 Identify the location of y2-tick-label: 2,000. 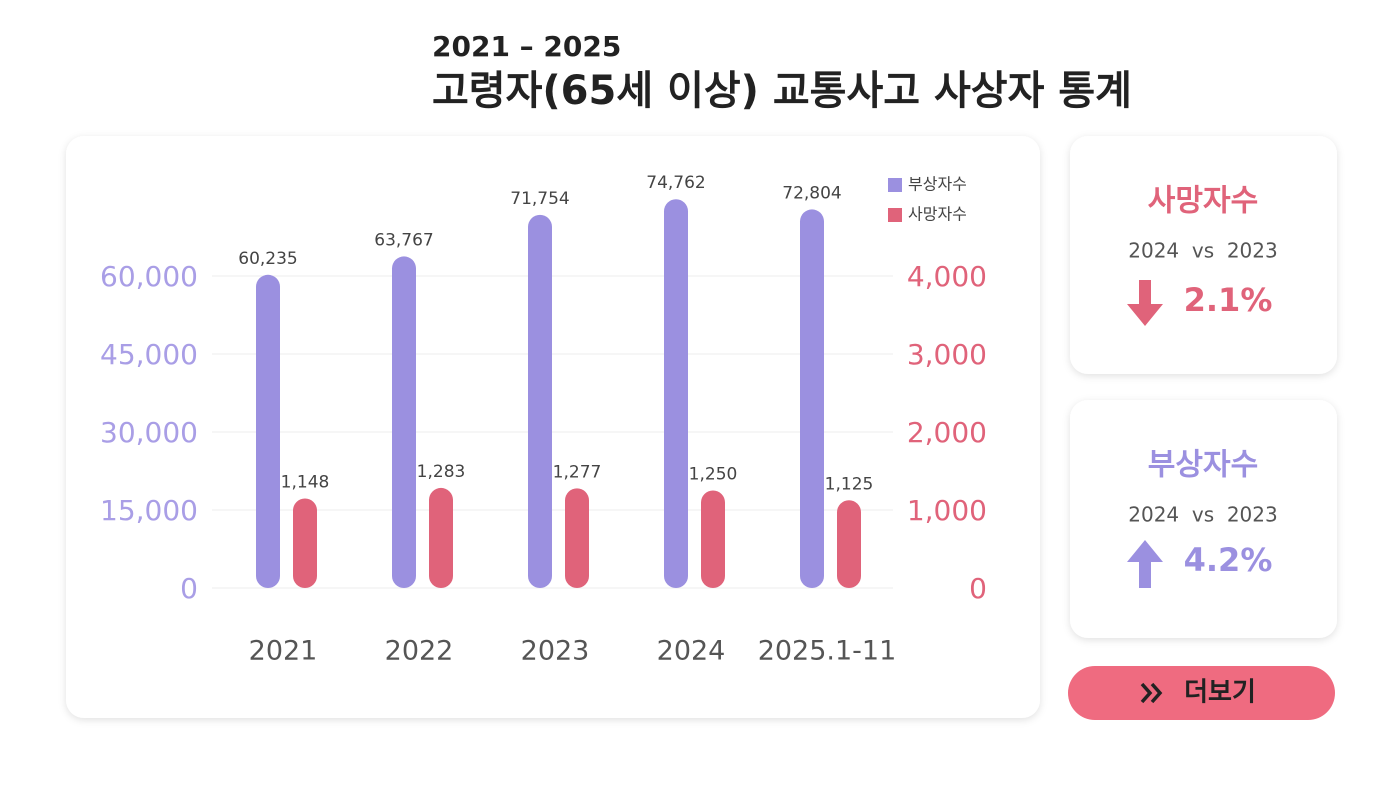
(947, 432).